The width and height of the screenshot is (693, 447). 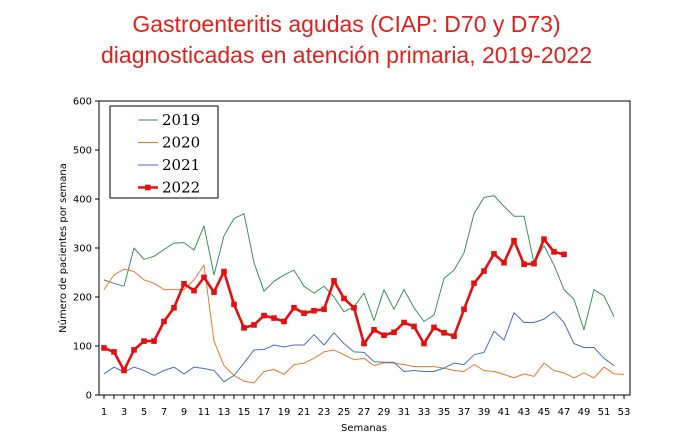 What do you see at coordinates (504, 412) in the screenshot?
I see `x-tick-label: 41` at bounding box center [504, 412].